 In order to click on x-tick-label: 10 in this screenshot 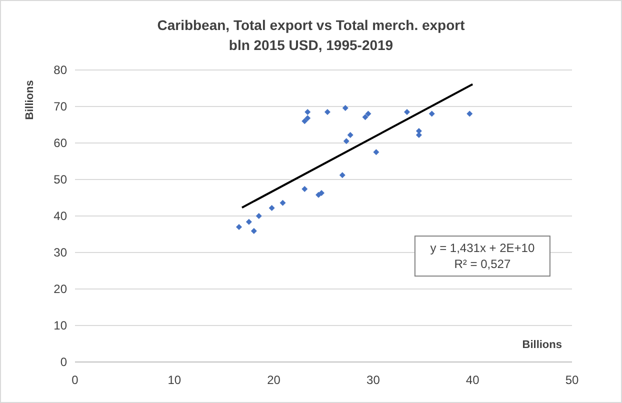, I will do `click(175, 380)`.